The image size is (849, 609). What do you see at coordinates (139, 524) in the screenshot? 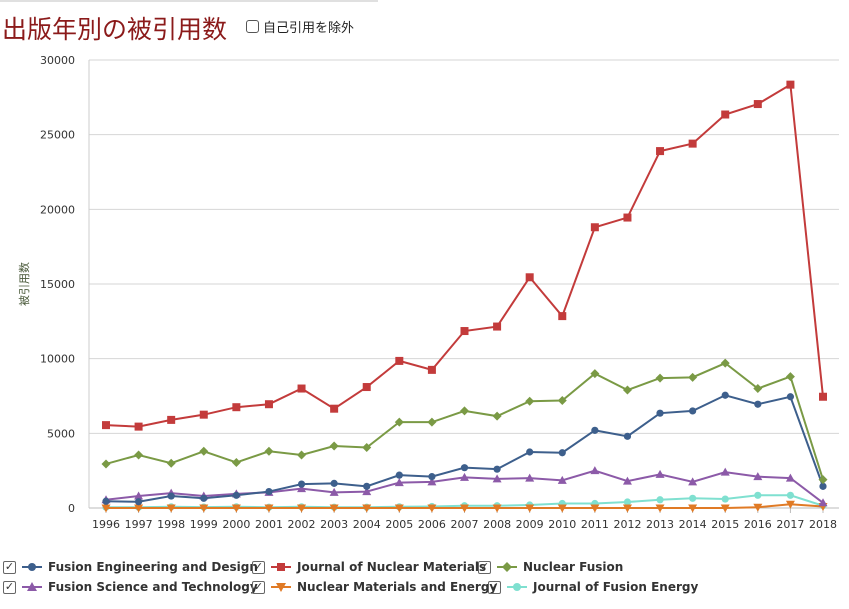
I see `x-tick-label: 1997` at bounding box center [139, 524].